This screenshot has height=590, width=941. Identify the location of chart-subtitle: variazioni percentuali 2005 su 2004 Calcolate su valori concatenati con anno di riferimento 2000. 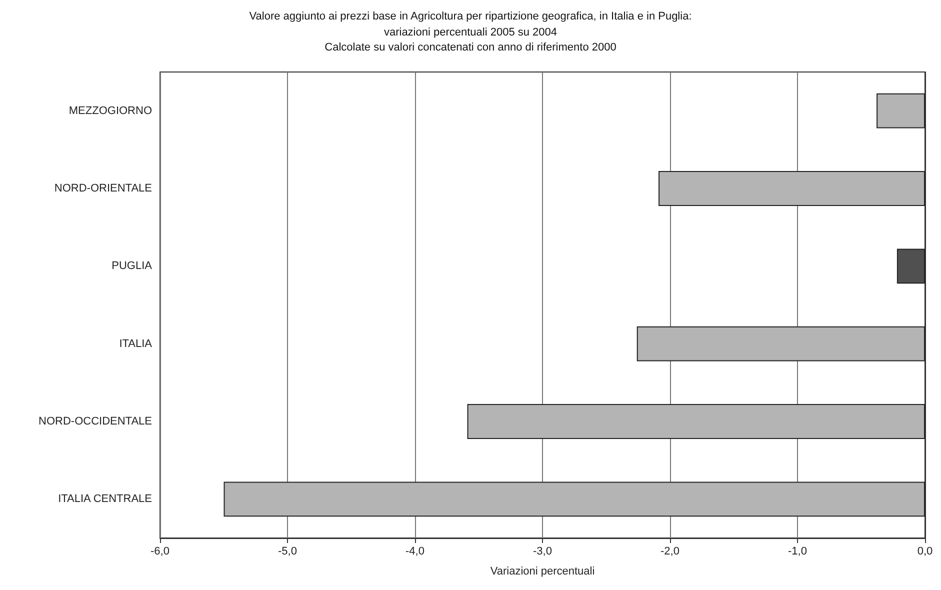
(470, 40).